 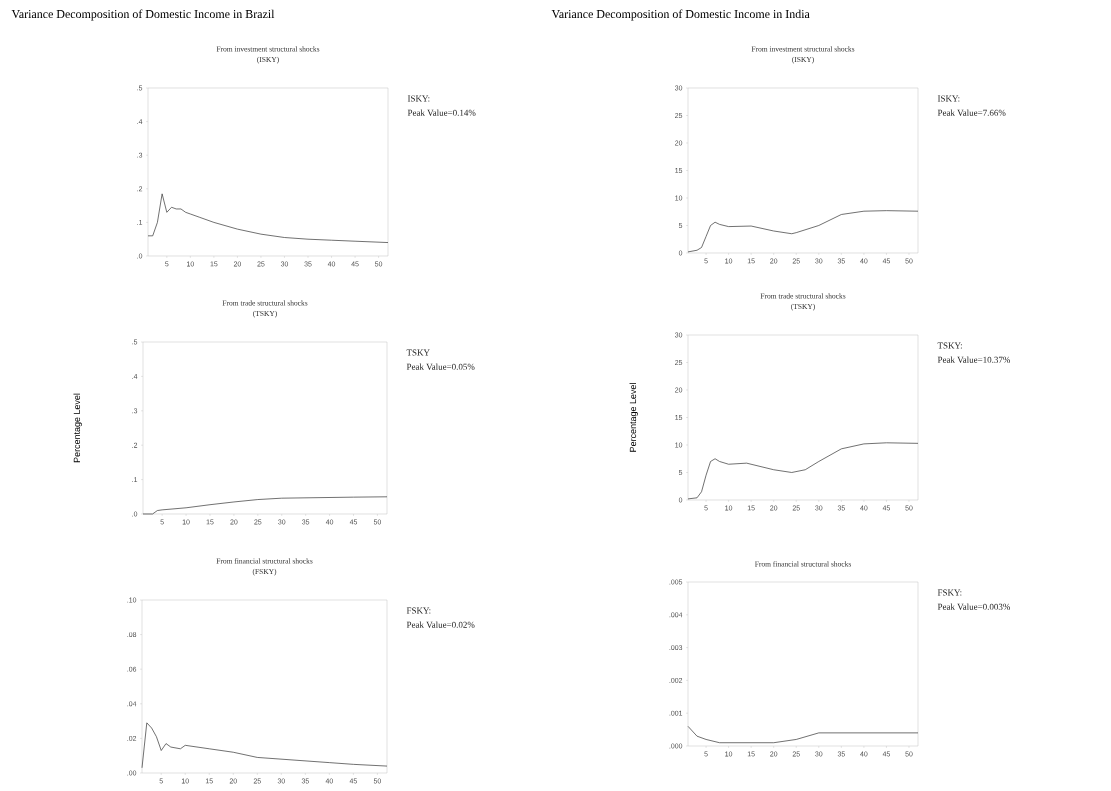 What do you see at coordinates (440, 624) in the screenshot?
I see `text: Peak Value=0.02%` at bounding box center [440, 624].